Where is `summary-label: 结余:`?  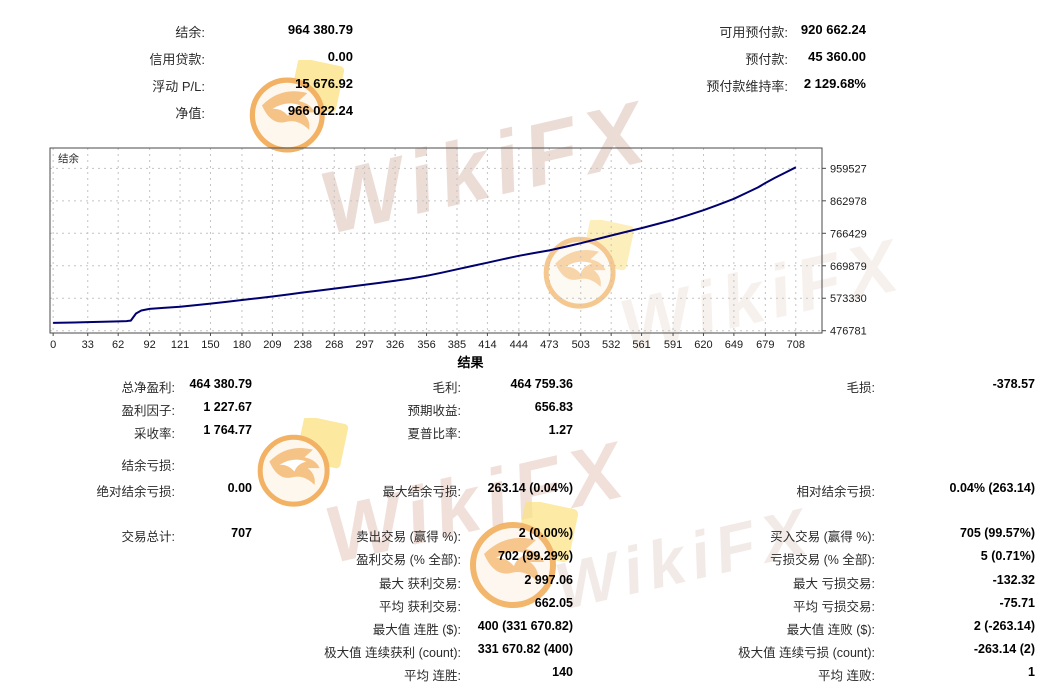 summary-label: 结余: is located at coordinates (190, 32).